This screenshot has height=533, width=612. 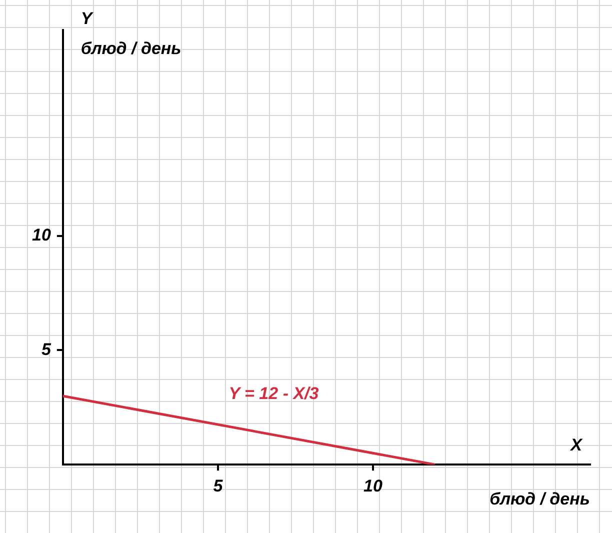 What do you see at coordinates (131, 33) in the screenshot?
I see `y-axis-title: Y блюд / день` at bounding box center [131, 33].